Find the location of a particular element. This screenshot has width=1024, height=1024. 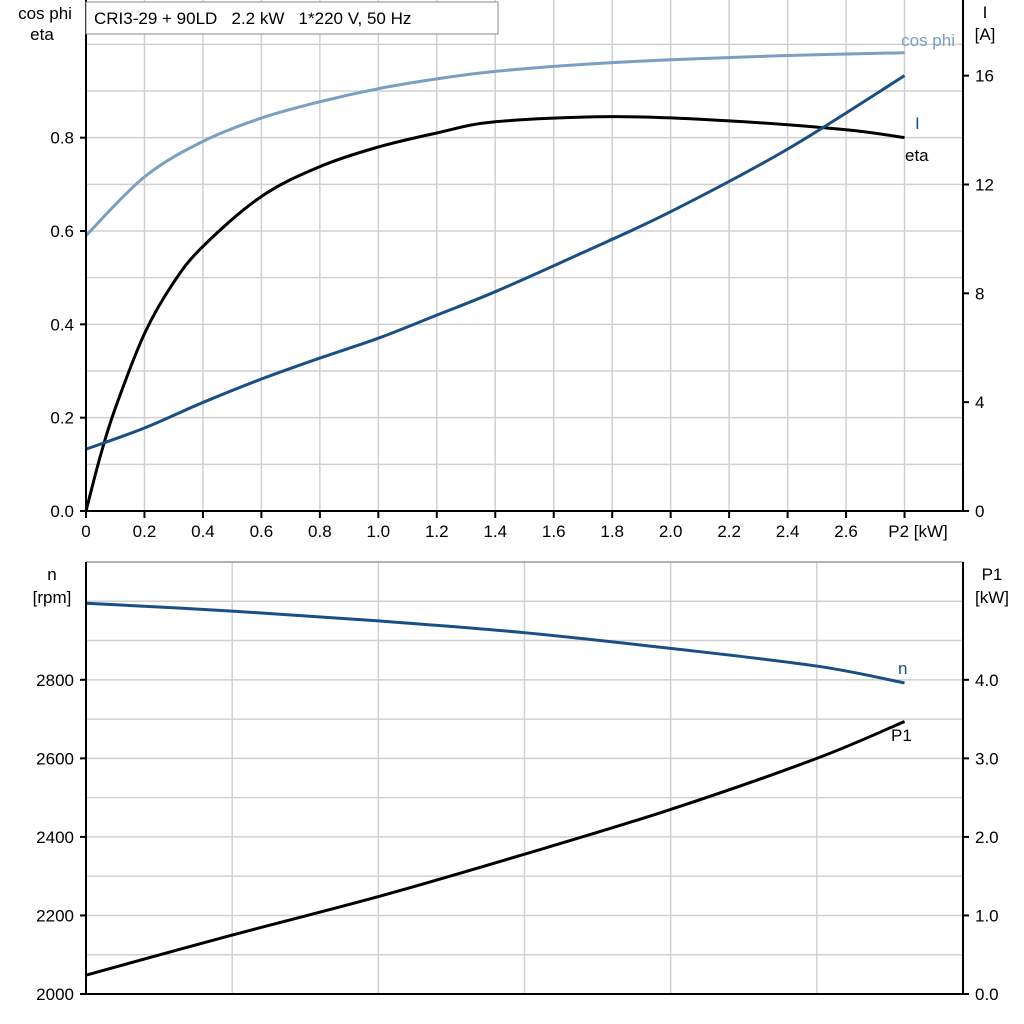

x-tick-label: 0.4 is located at coordinates (203, 531).